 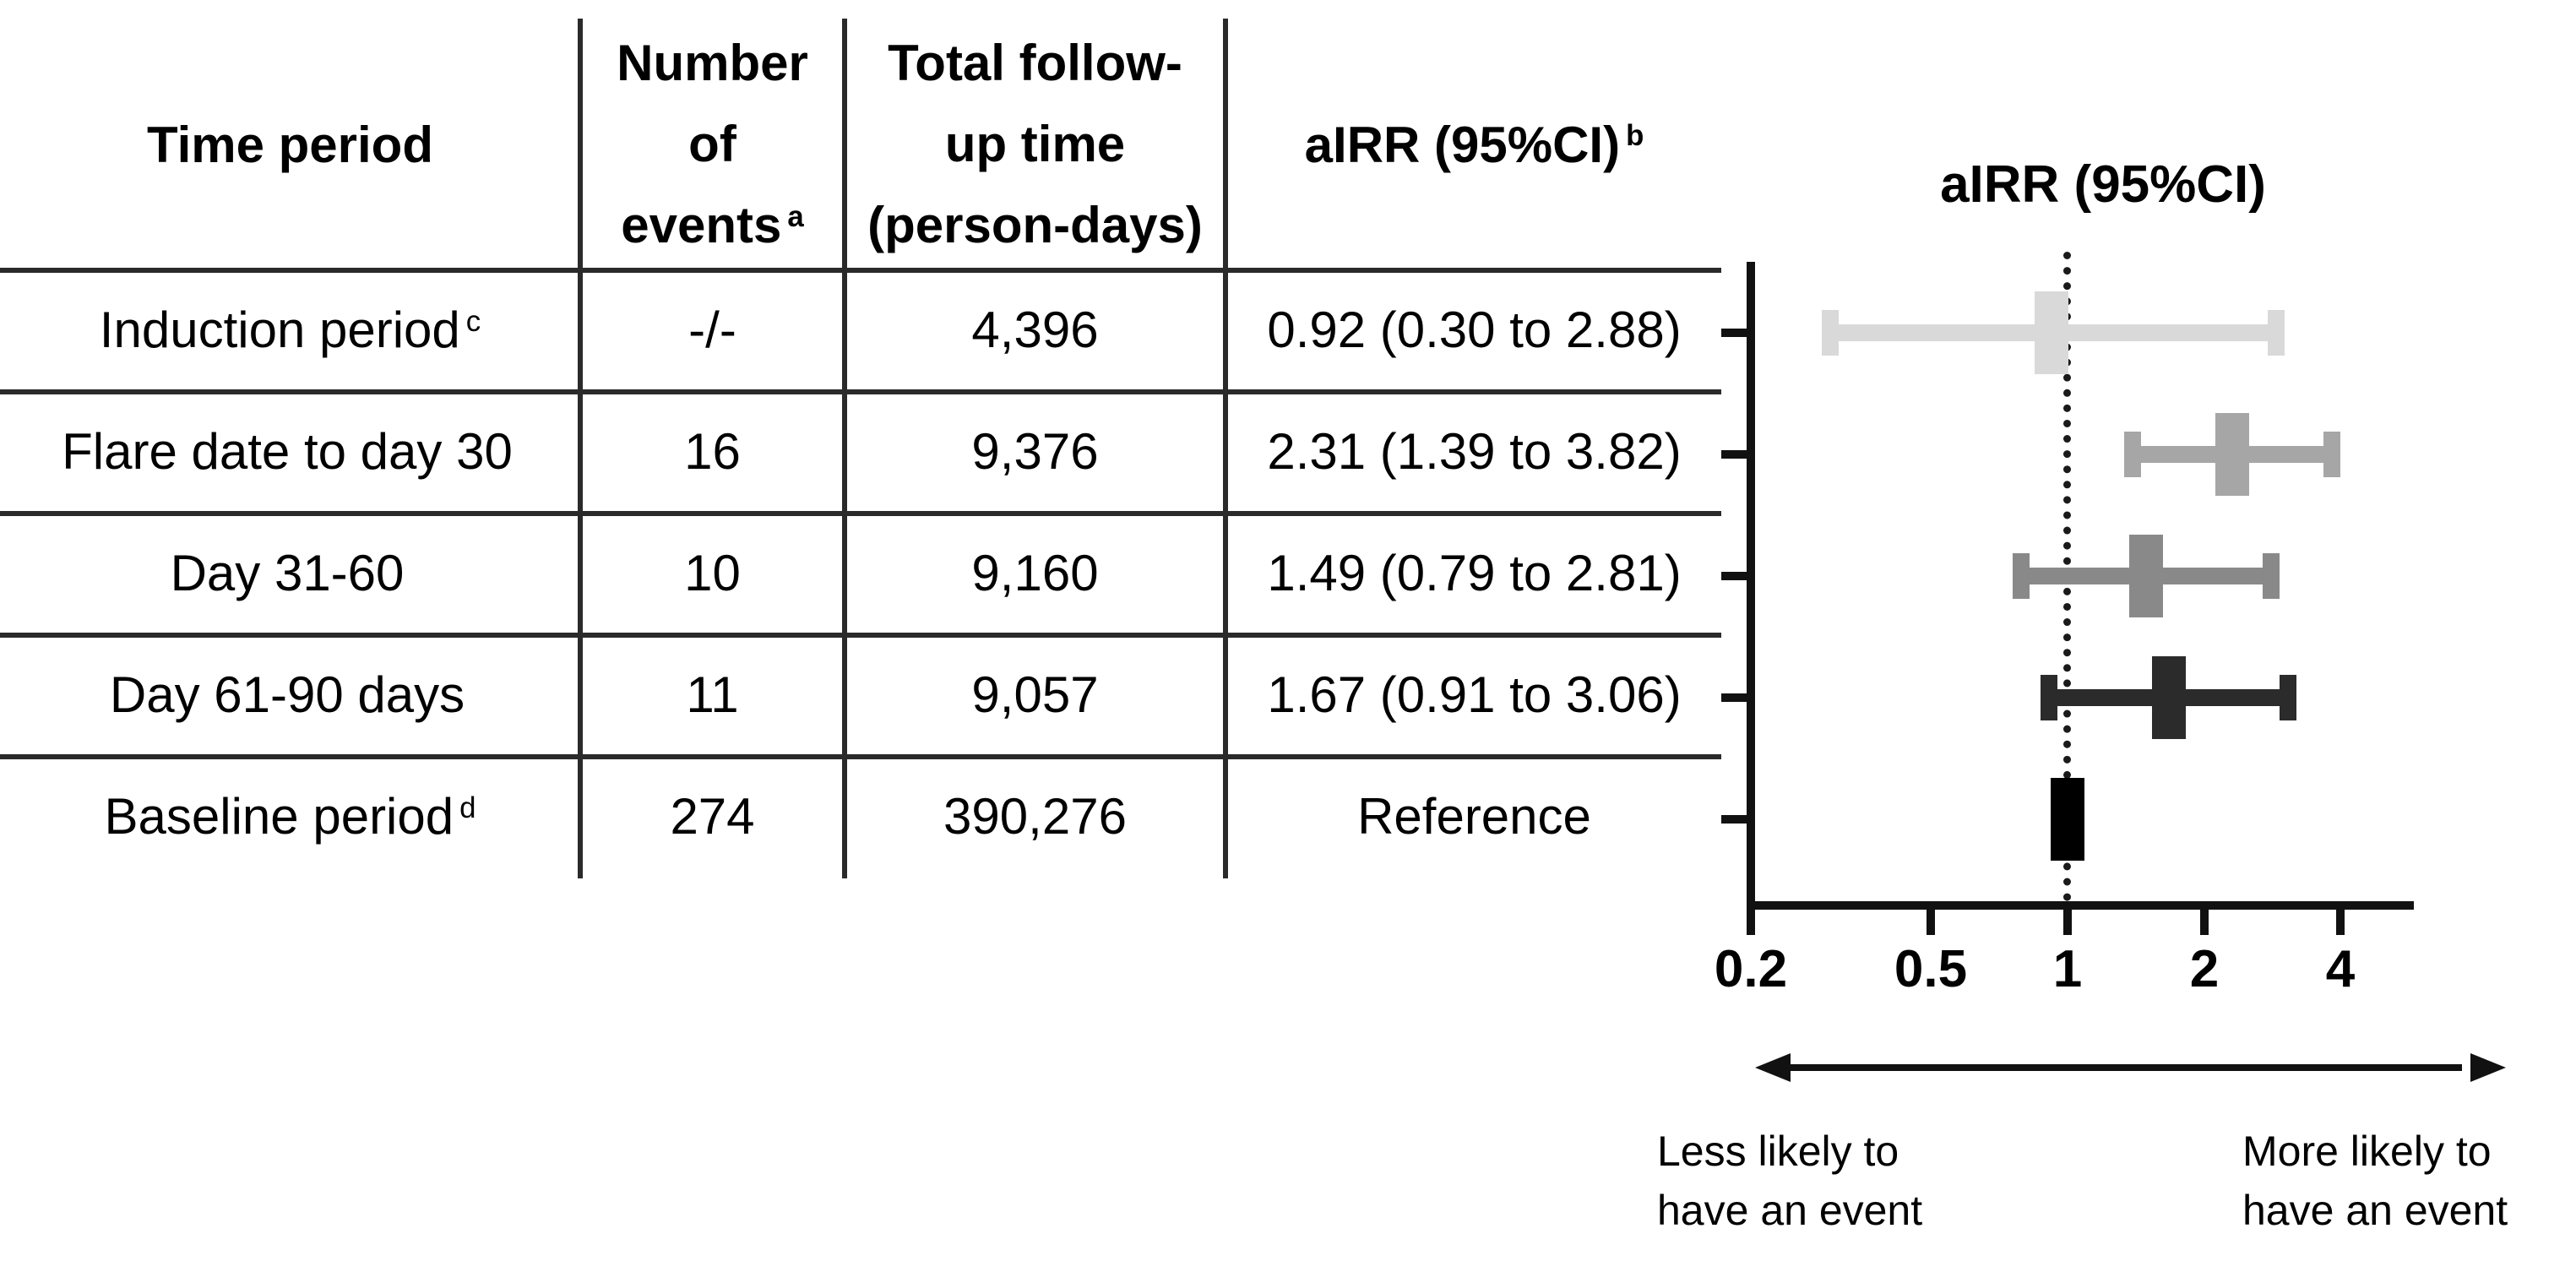 What do you see at coordinates (1035, 330) in the screenshot?
I see `table-cell-followup: 4,396` at bounding box center [1035, 330].